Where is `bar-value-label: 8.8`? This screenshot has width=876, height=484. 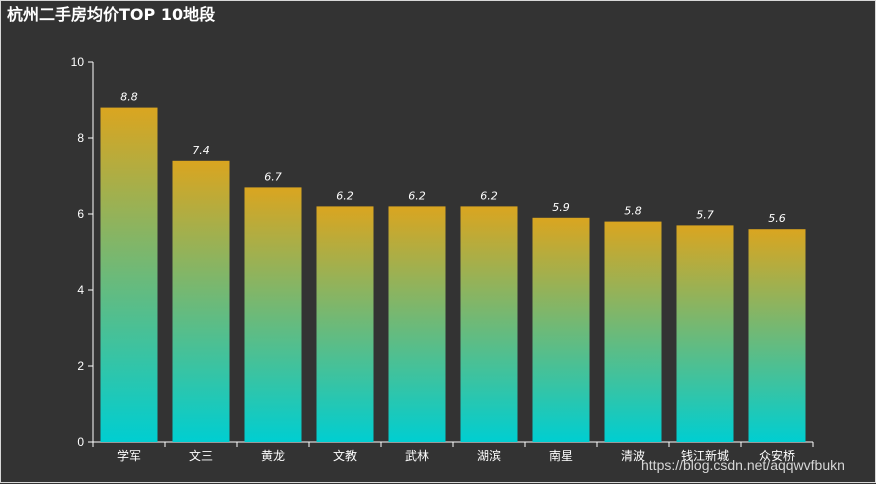 bar-value-label: 8.8 is located at coordinates (129, 97).